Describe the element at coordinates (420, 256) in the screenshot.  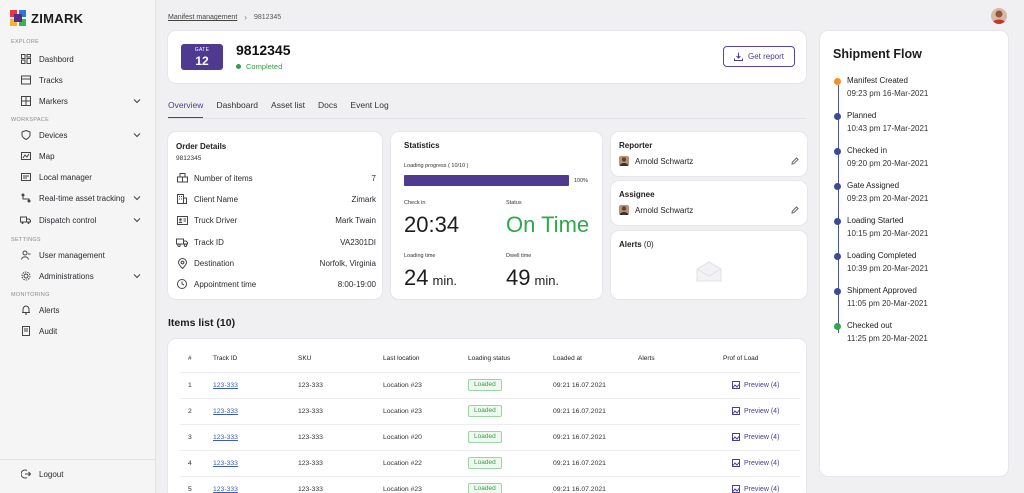
I see `loading-time-label: Loading time` at that location.